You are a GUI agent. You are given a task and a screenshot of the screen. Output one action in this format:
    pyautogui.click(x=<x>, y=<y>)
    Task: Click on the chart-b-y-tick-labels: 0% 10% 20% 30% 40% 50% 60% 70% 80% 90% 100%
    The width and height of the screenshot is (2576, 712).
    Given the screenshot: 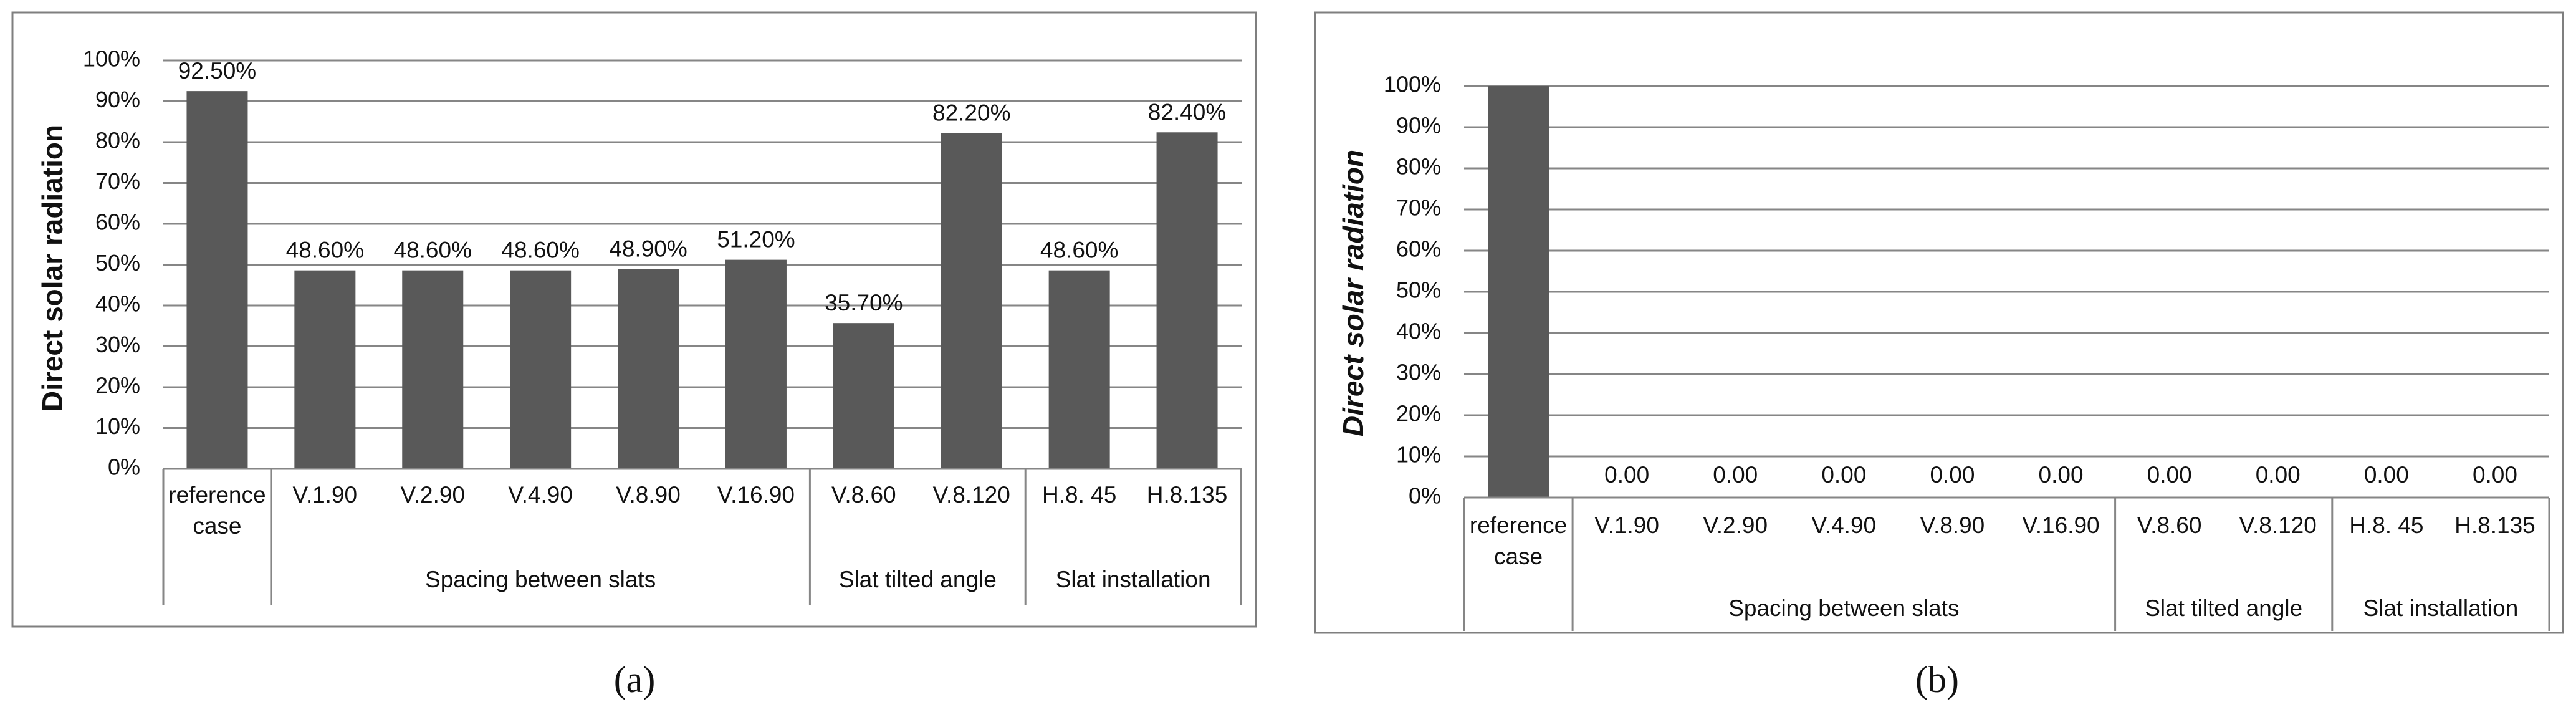 What is the action you would take?
    pyautogui.click(x=1412, y=291)
    